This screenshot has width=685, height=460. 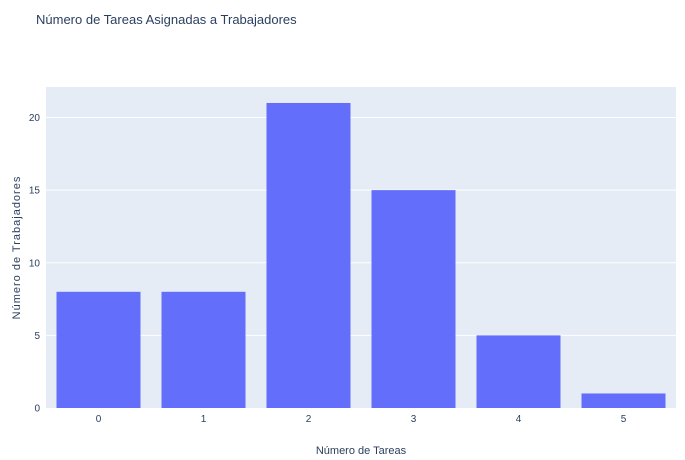 I want to click on x-tick-label: 0, so click(x=99, y=419).